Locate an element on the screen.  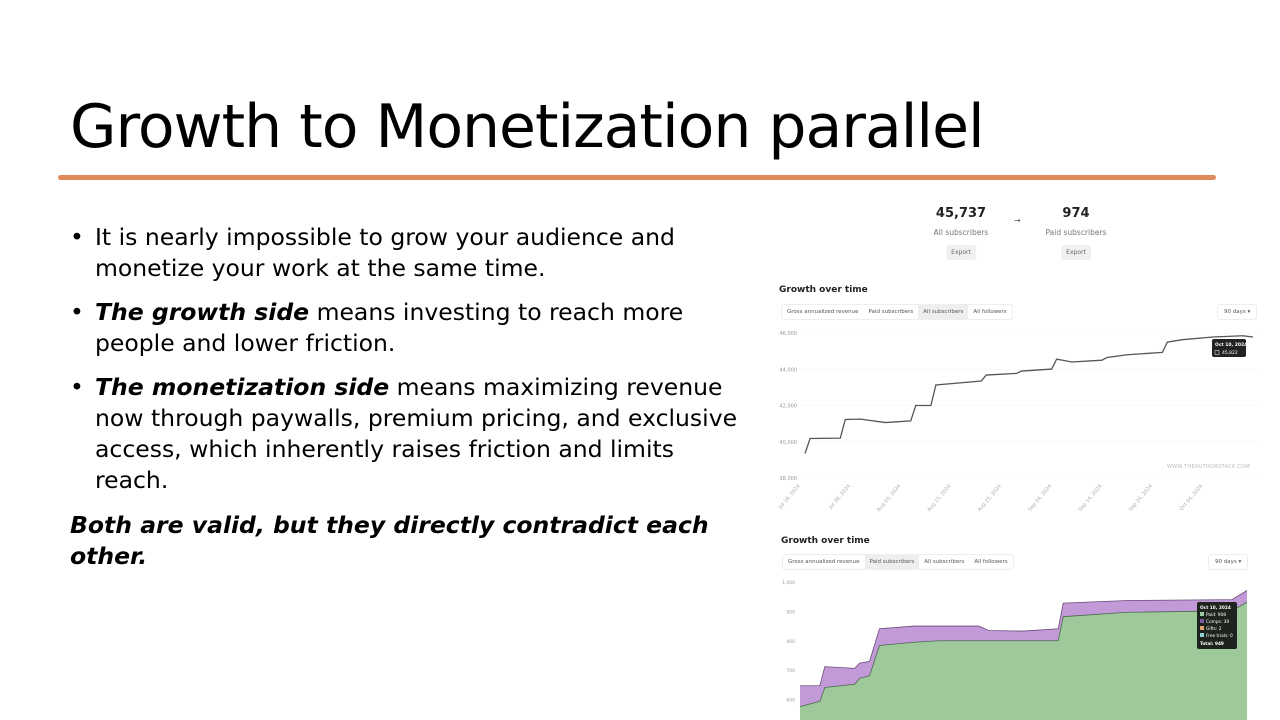
bullet-emphasis: The monetization side is located at coordinates (242, 387).